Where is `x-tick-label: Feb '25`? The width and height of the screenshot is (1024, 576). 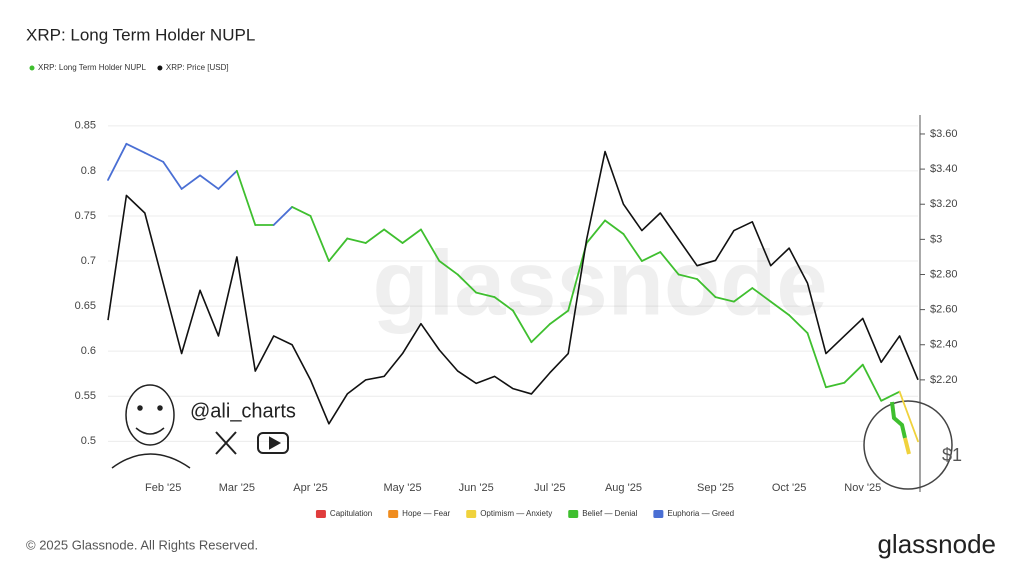 x-tick-label: Feb '25 is located at coordinates (163, 488).